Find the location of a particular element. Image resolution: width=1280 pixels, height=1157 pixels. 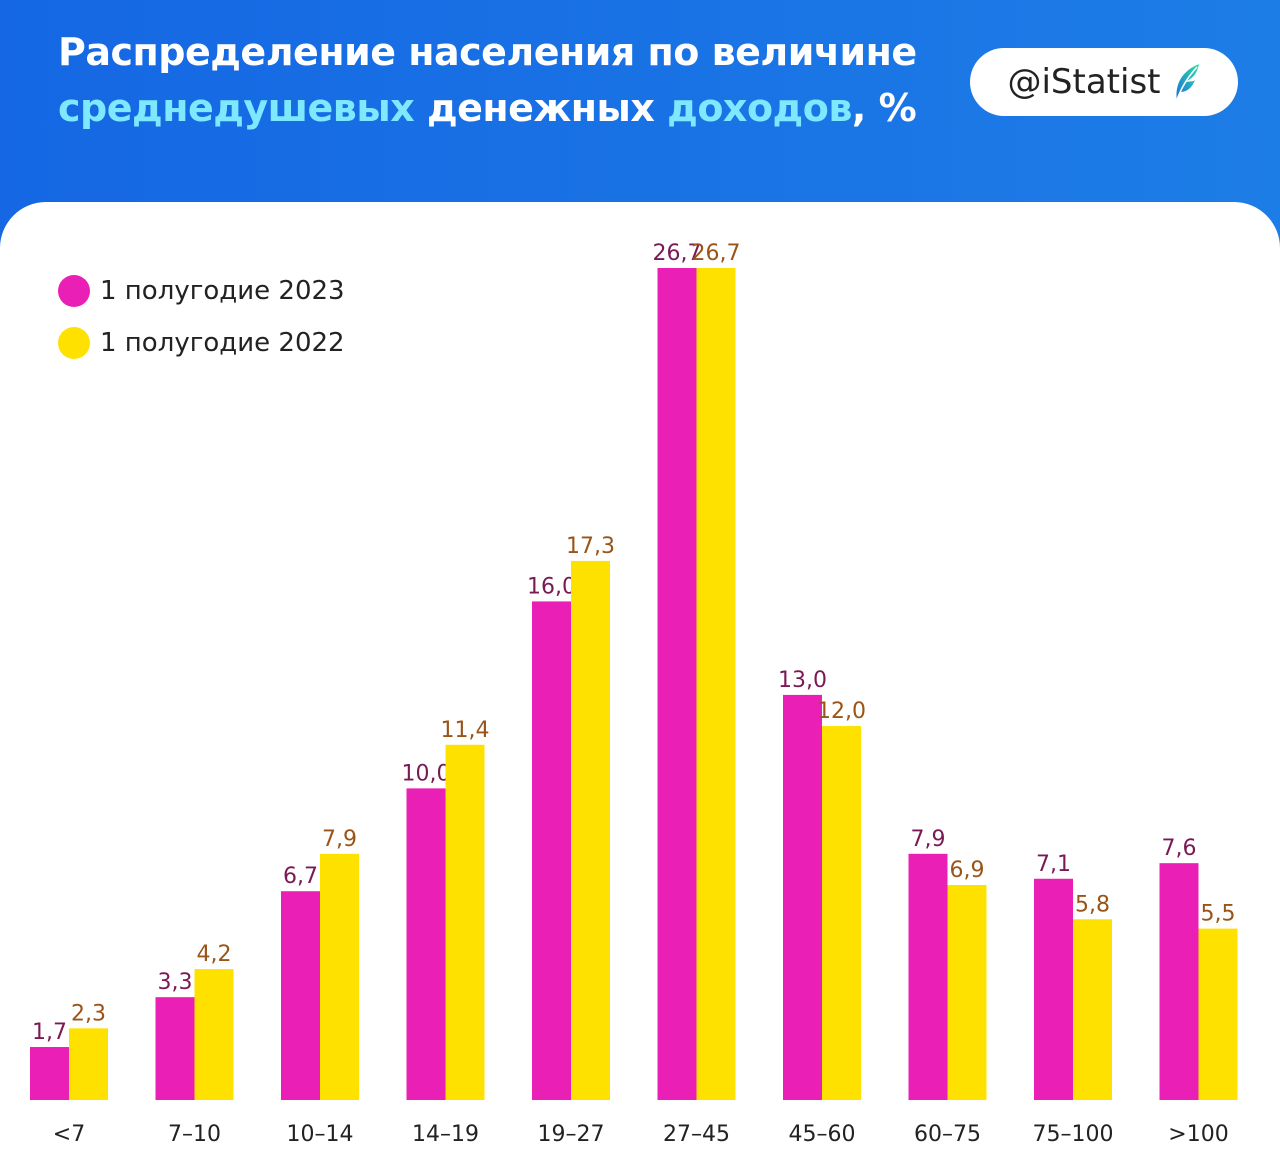

brand-name: @iStatist is located at coordinates (1084, 82).